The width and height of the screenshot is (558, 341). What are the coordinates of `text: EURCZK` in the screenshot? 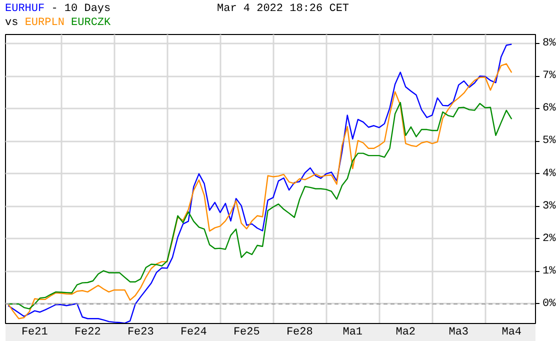 It's located at (91, 23).